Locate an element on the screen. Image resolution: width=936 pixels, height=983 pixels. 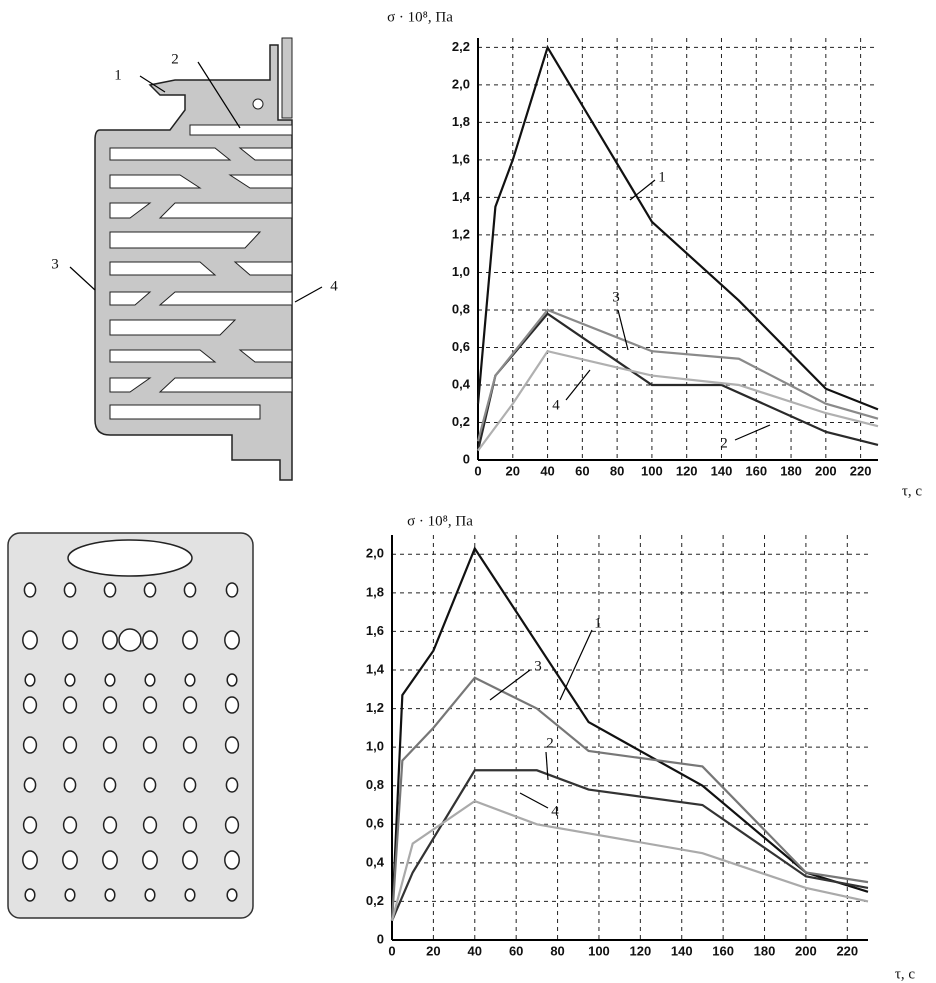
y-tick-label: 1,0 is located at coordinates (461, 271).